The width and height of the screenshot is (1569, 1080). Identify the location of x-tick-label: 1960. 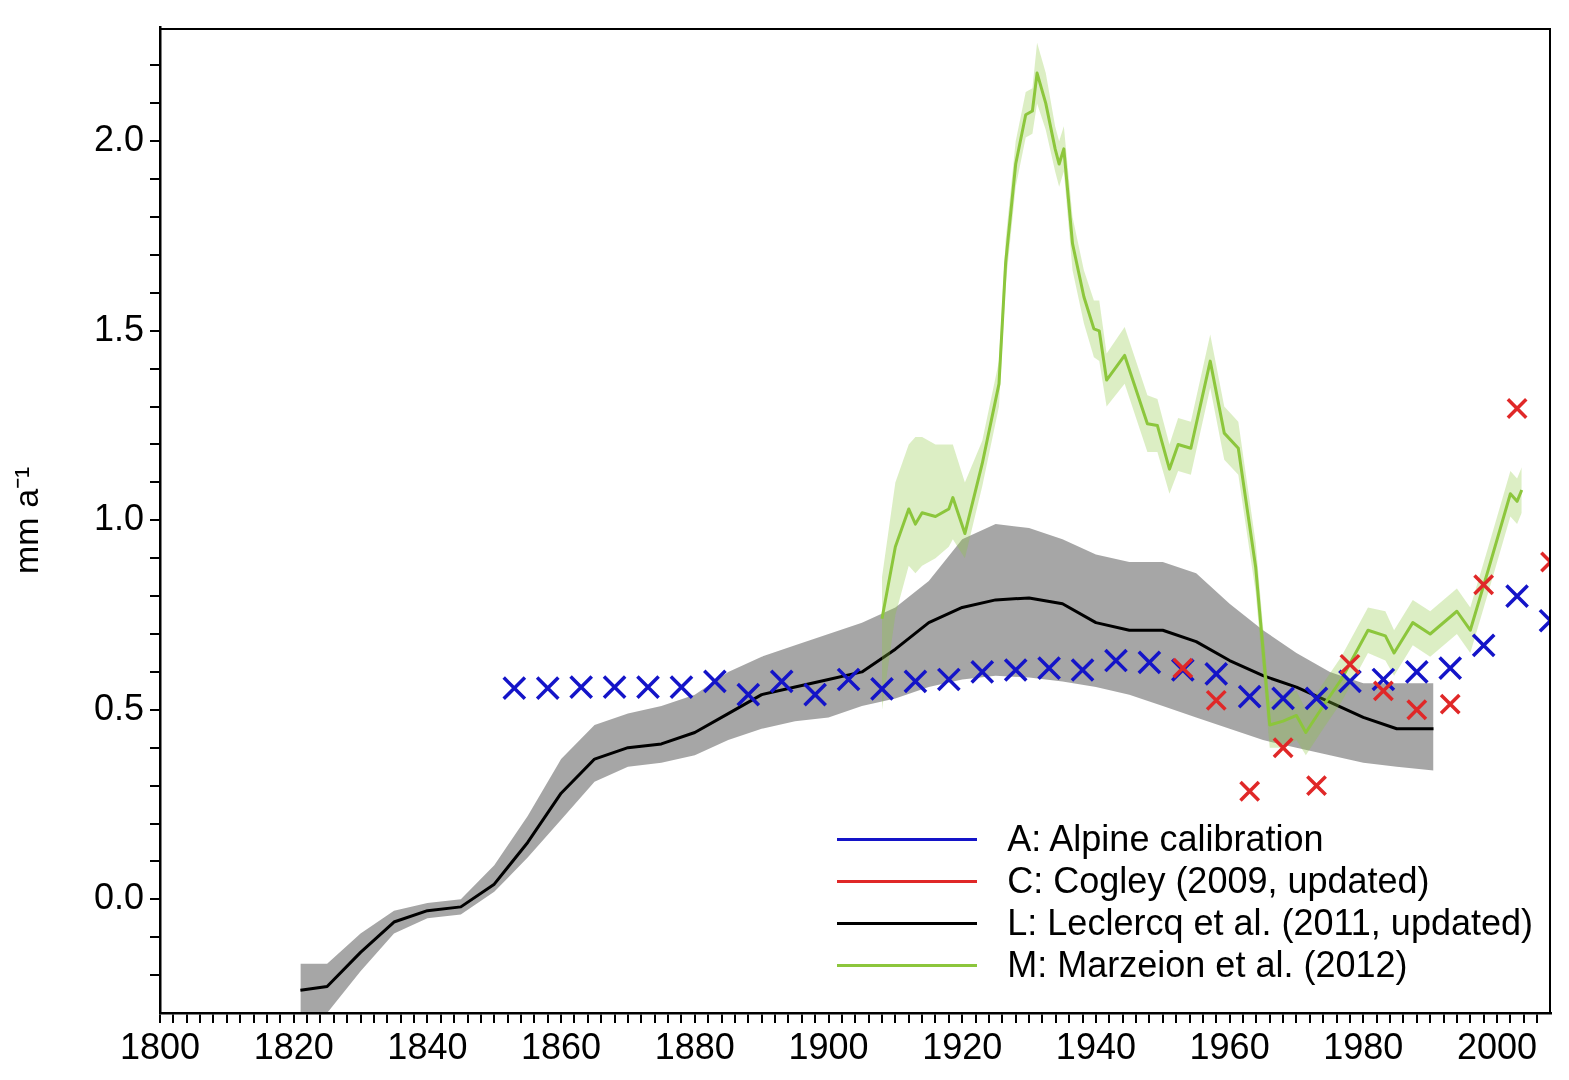
(1229, 1046).